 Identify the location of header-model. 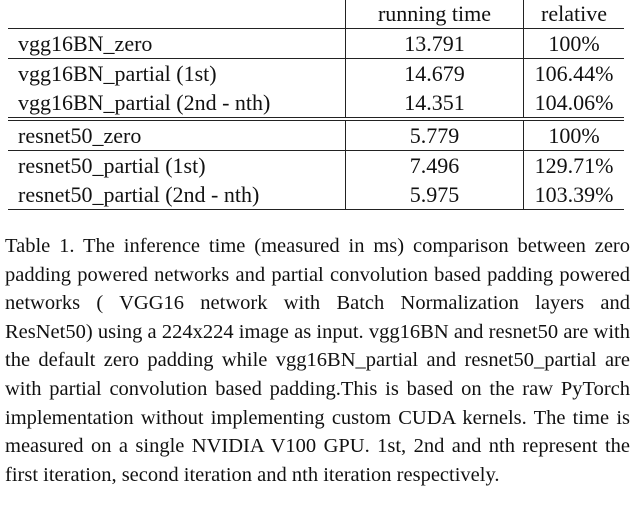
(177, 14).